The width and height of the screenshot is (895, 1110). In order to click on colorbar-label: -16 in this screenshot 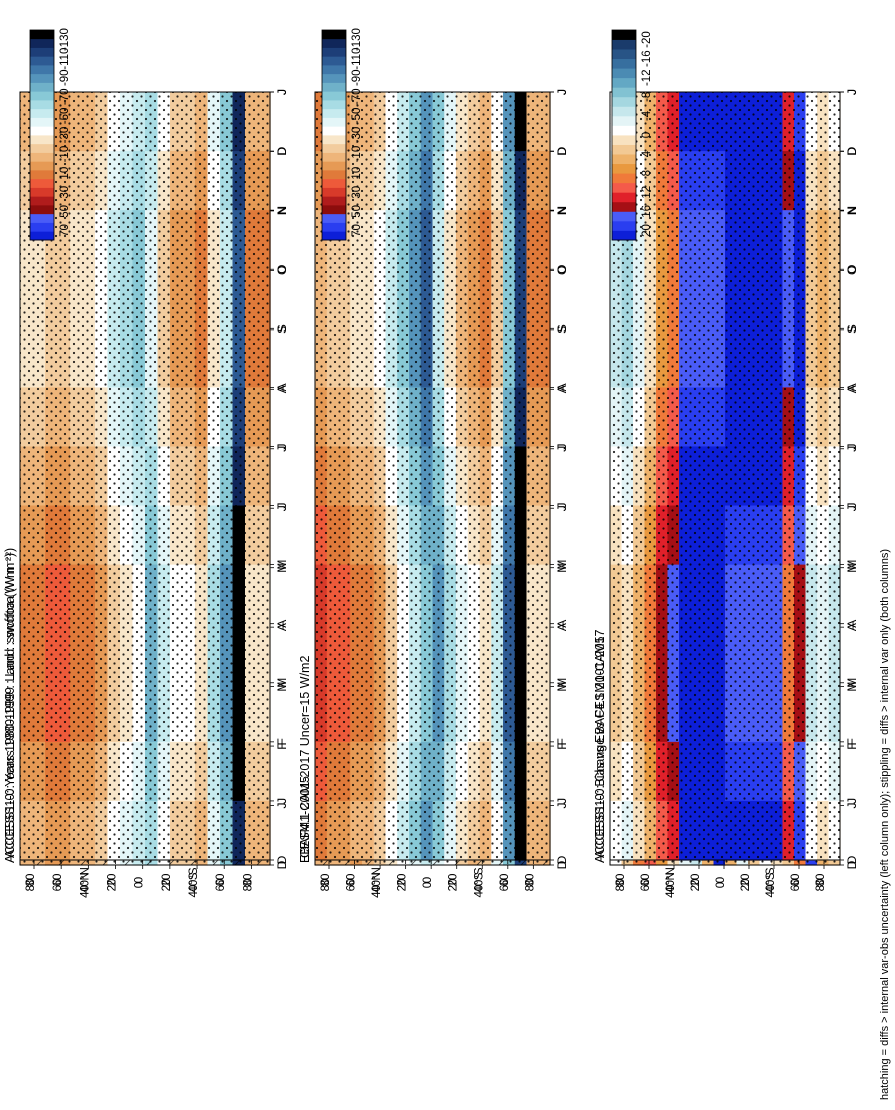, I will do `click(647, 58)`.